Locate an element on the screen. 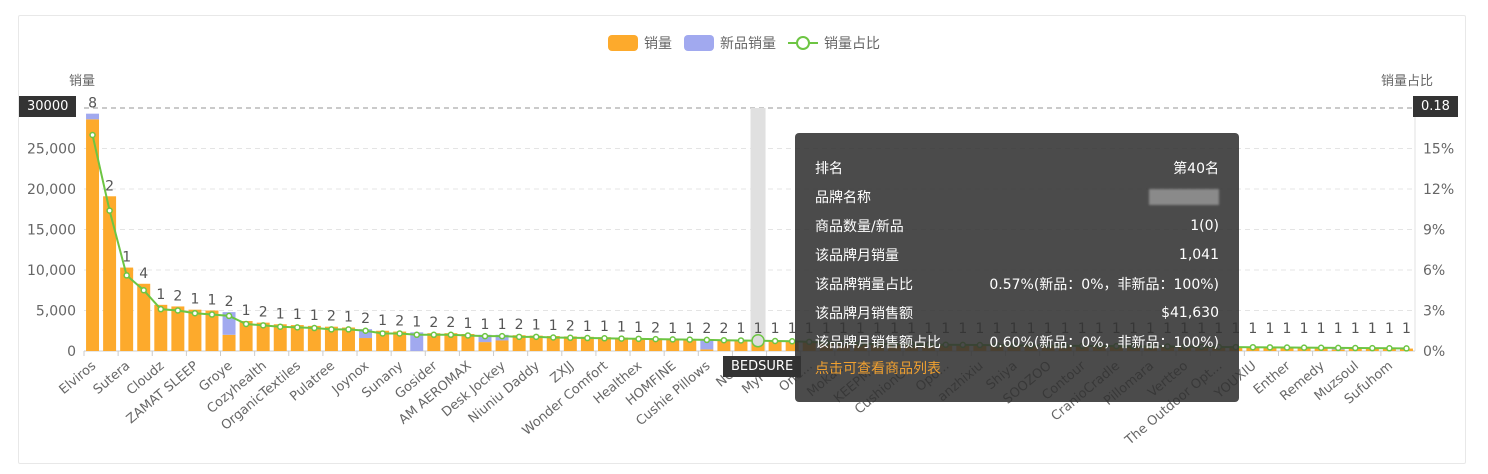 The image size is (1488, 474). y2-tick-label: 15% is located at coordinates (1438, 150).